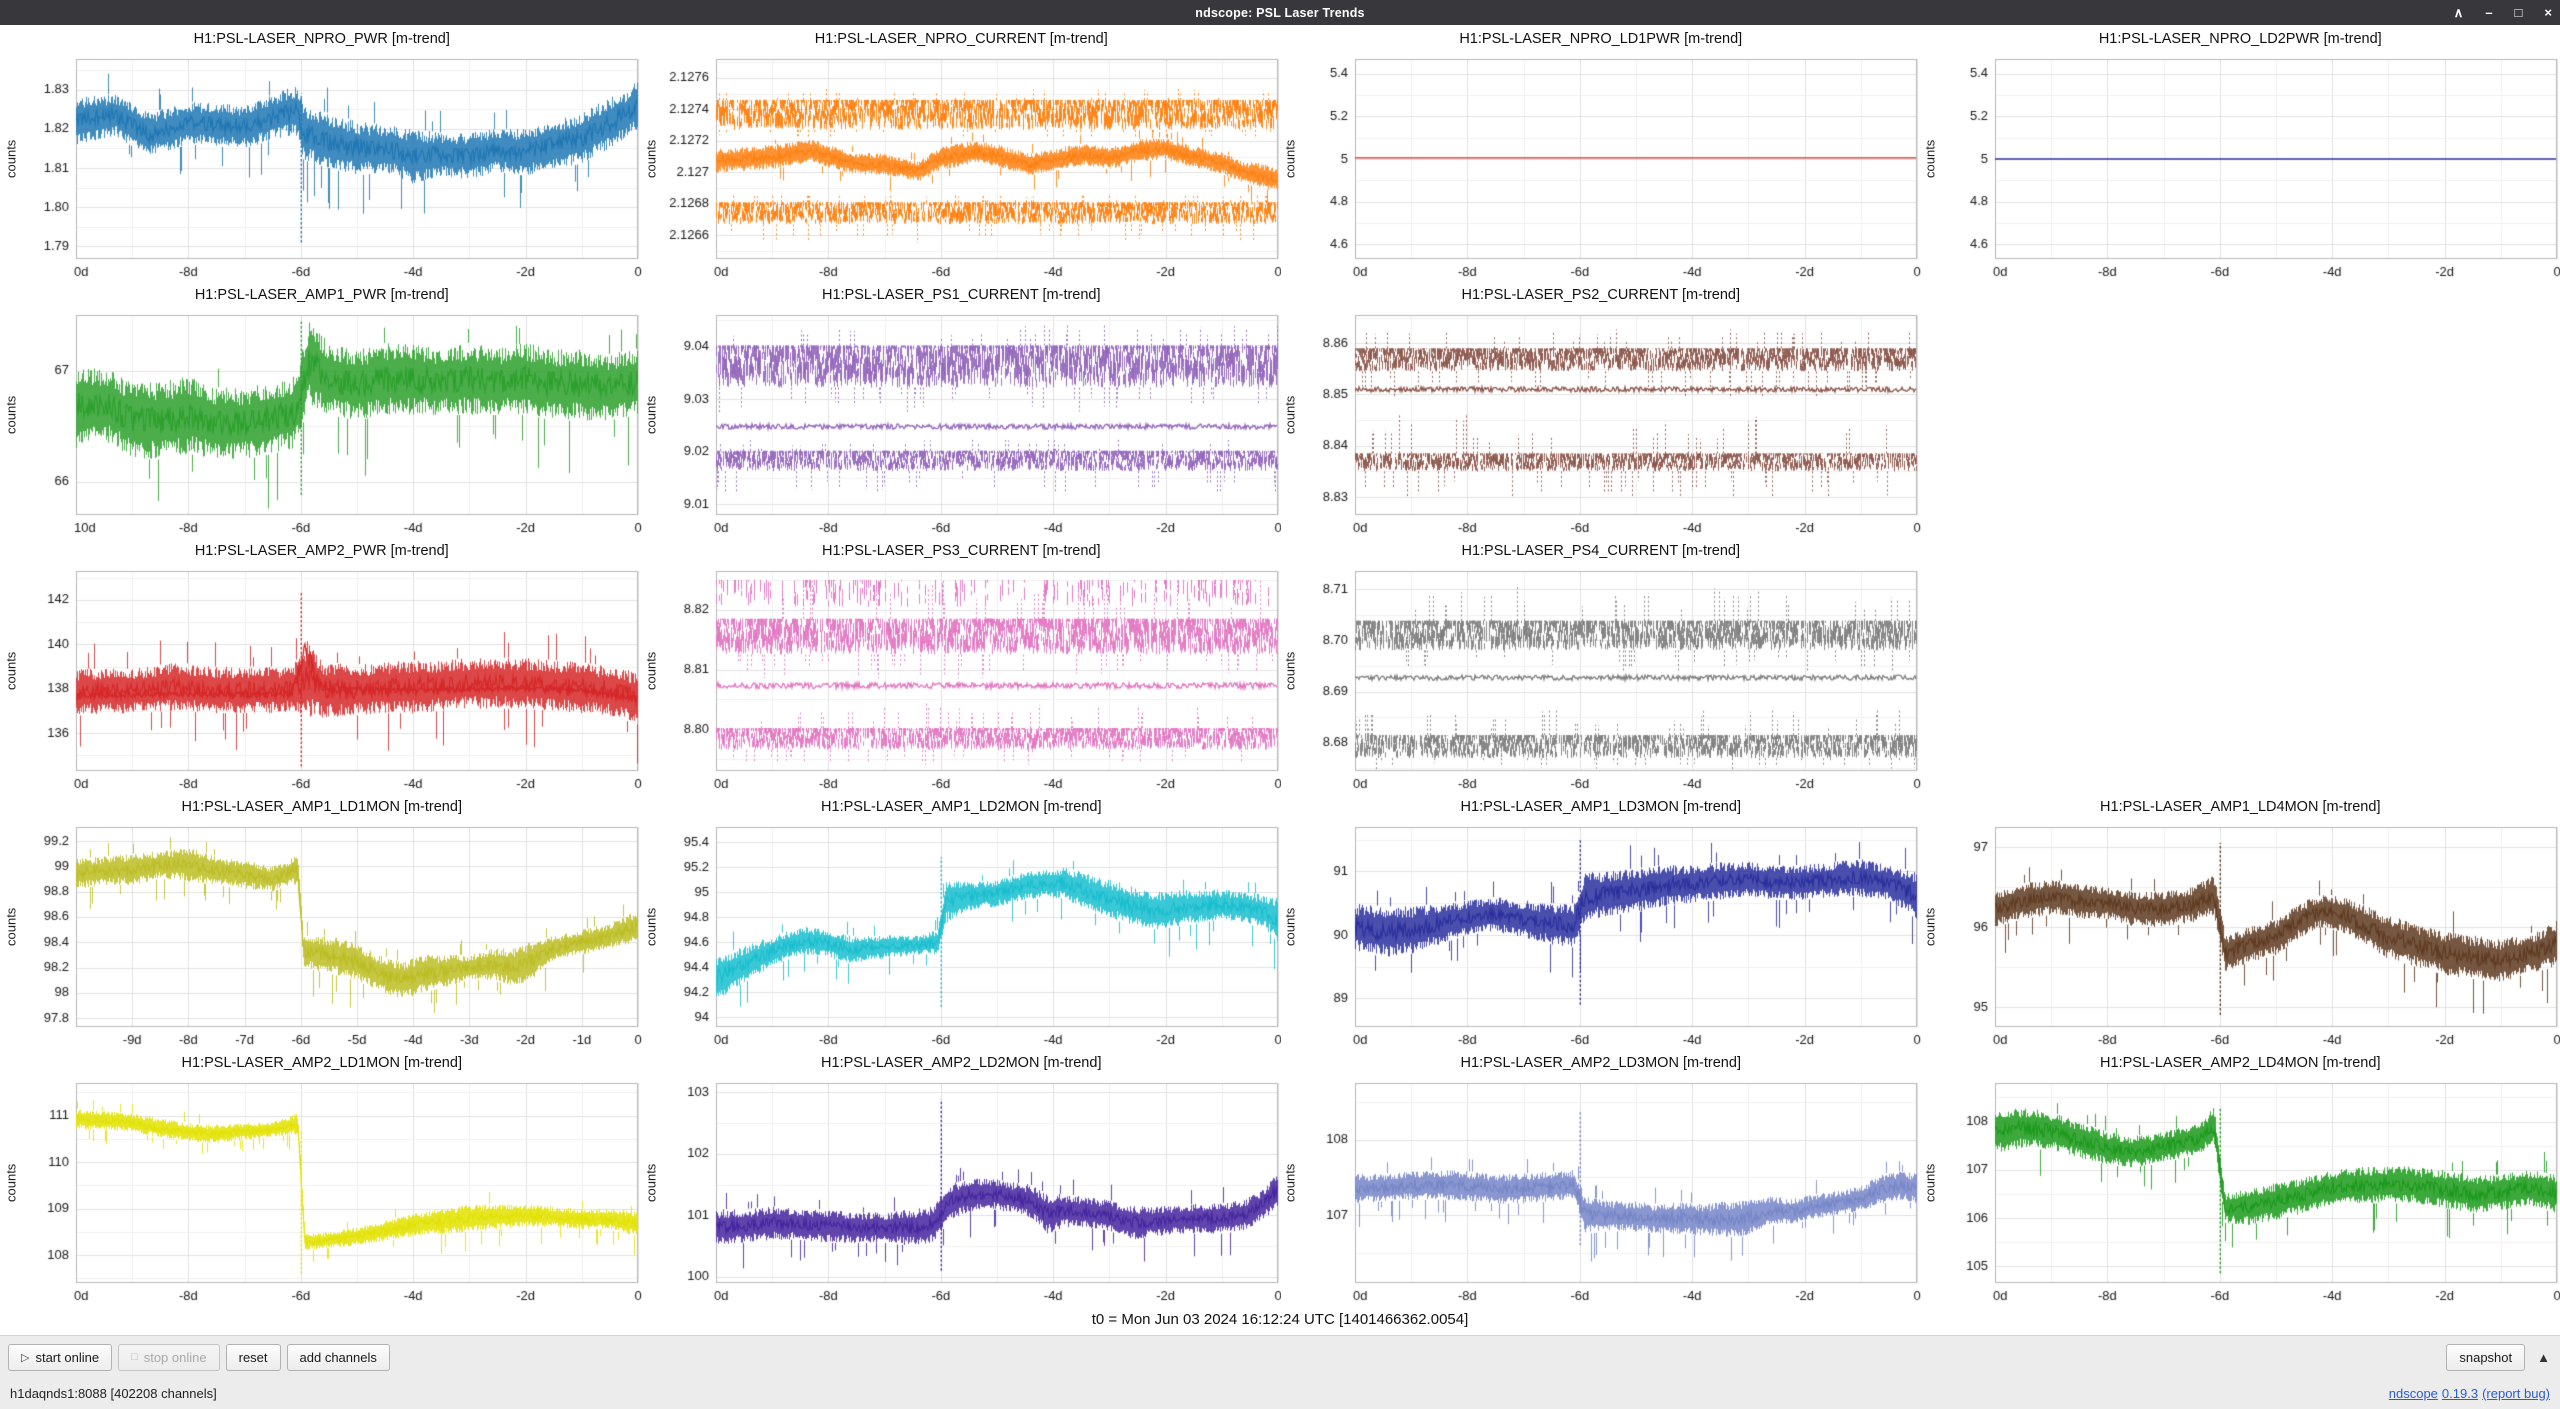 The height and width of the screenshot is (1409, 2560). I want to click on window-titlebar: ndscope: PSL Laser Trends ∧ – □ ×, so click(1280, 12).